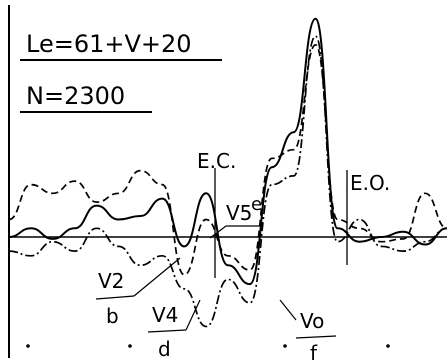 The width and height of the screenshot is (447, 360). Describe the element at coordinates (216, 161) in the screenshot. I see `ec-marker-label: E.C.` at that location.